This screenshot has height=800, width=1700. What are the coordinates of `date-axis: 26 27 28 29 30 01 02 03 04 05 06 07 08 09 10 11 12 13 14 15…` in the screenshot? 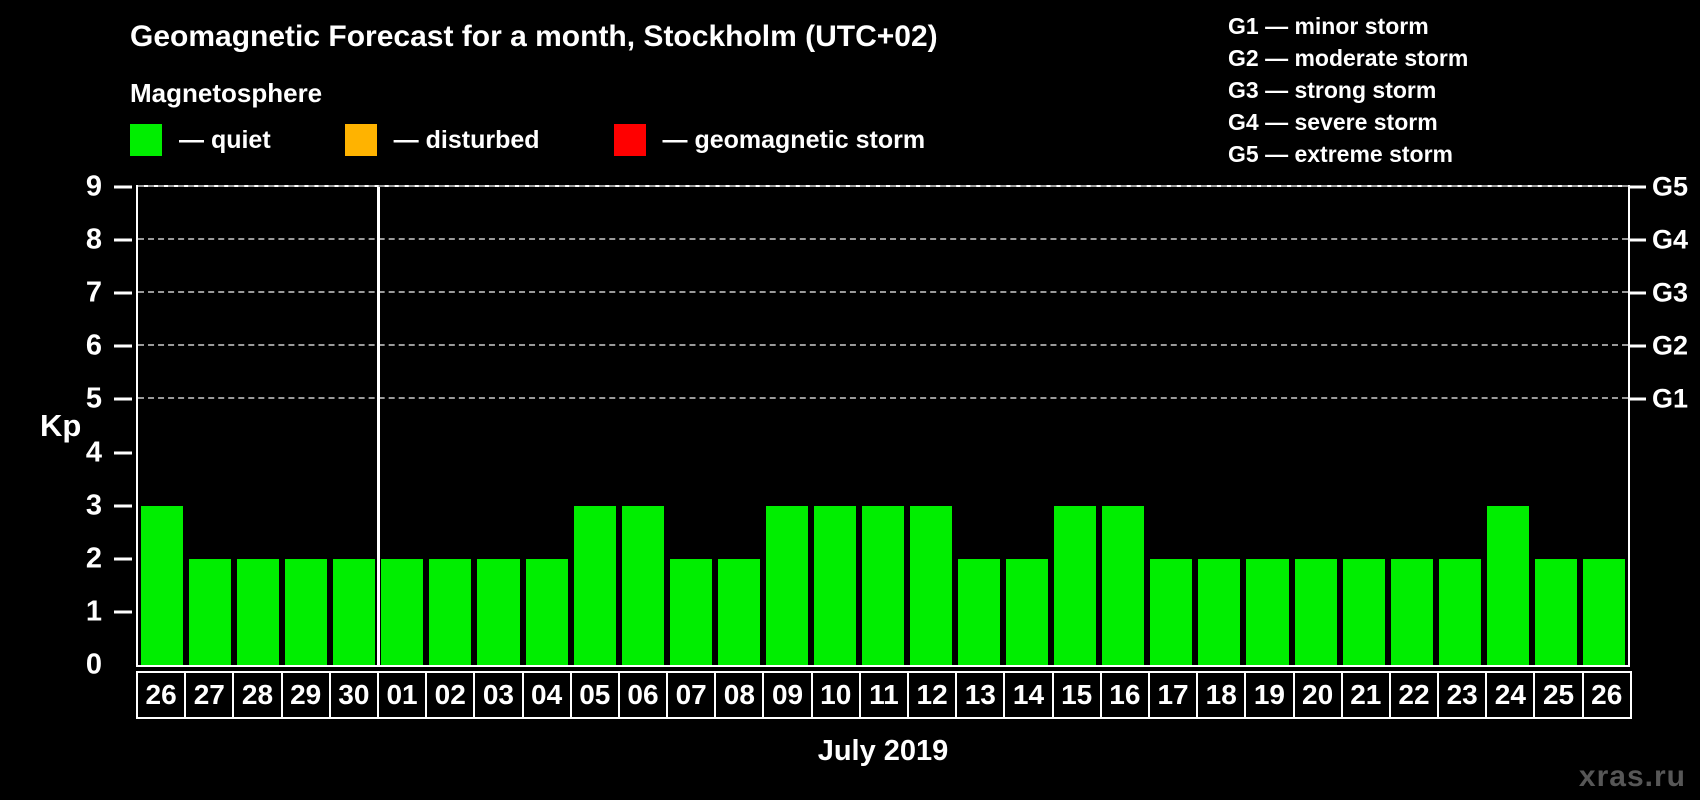 It's located at (884, 695).